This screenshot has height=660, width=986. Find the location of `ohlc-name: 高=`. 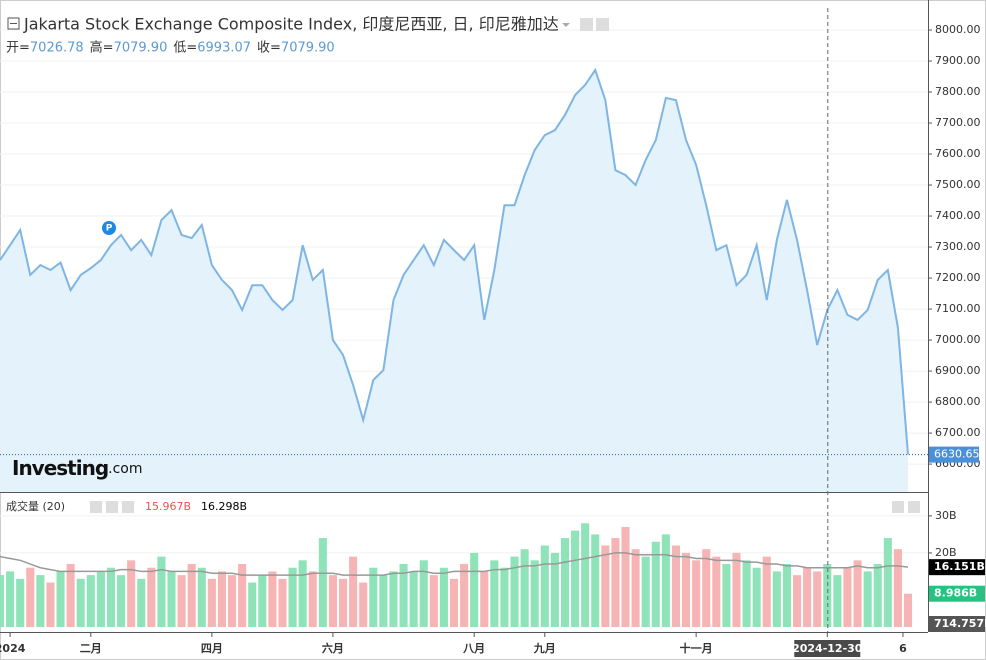

ohlc-name: 高= is located at coordinates (102, 48).